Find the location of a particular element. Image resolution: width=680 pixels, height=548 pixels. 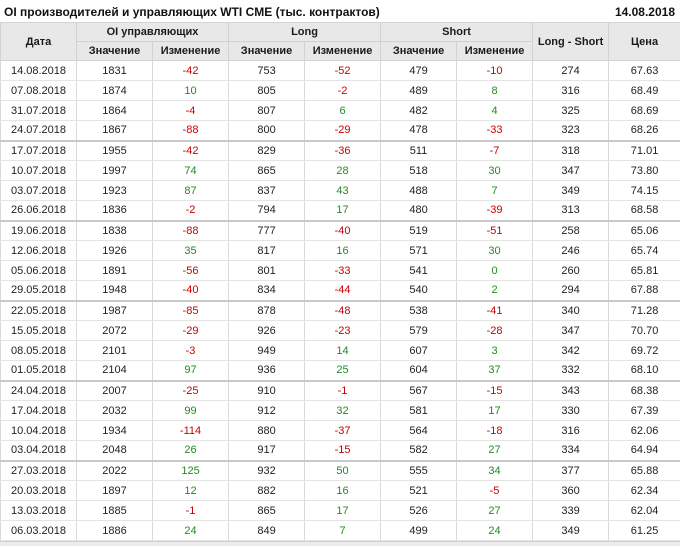

cell-short-value: 521 is located at coordinates (419, 490).